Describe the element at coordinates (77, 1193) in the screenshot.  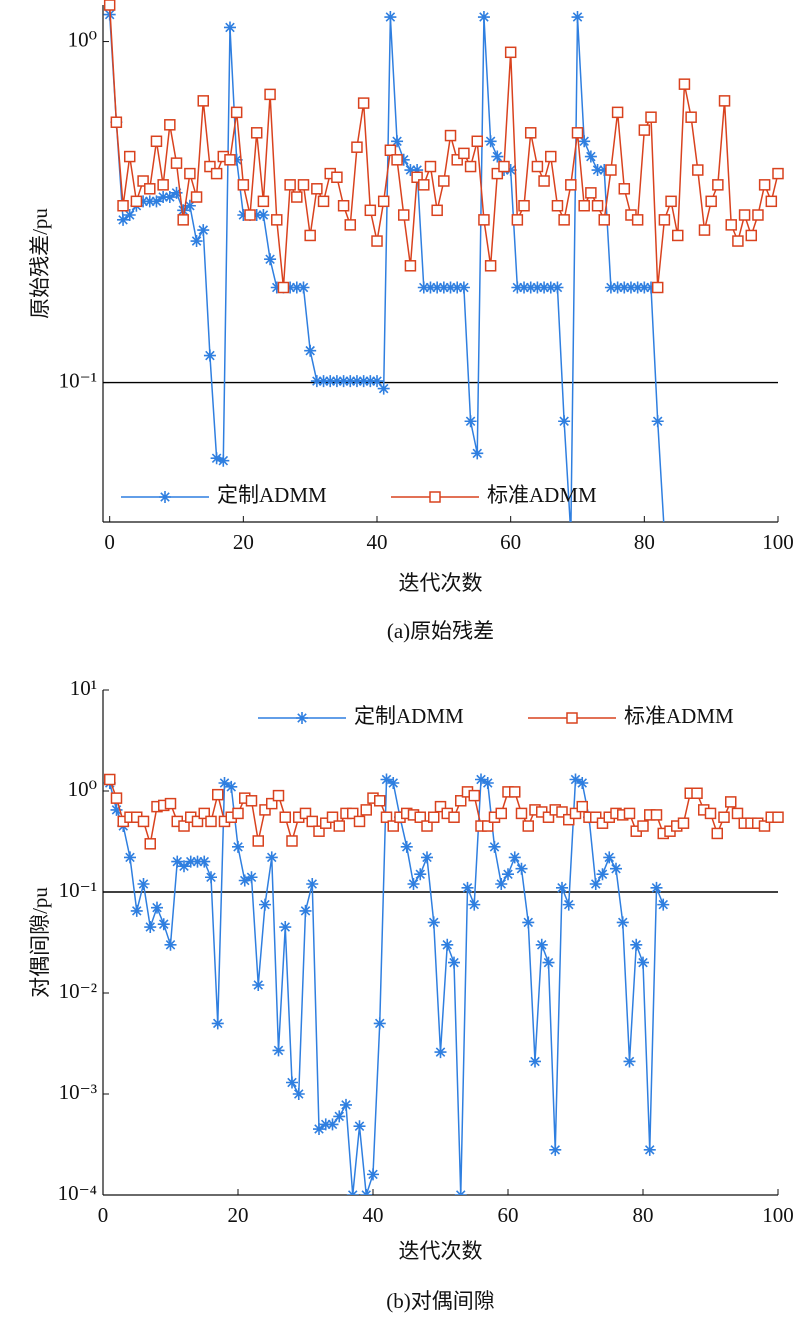
I see `y-tick-label: 10⁻⁴` at that location.